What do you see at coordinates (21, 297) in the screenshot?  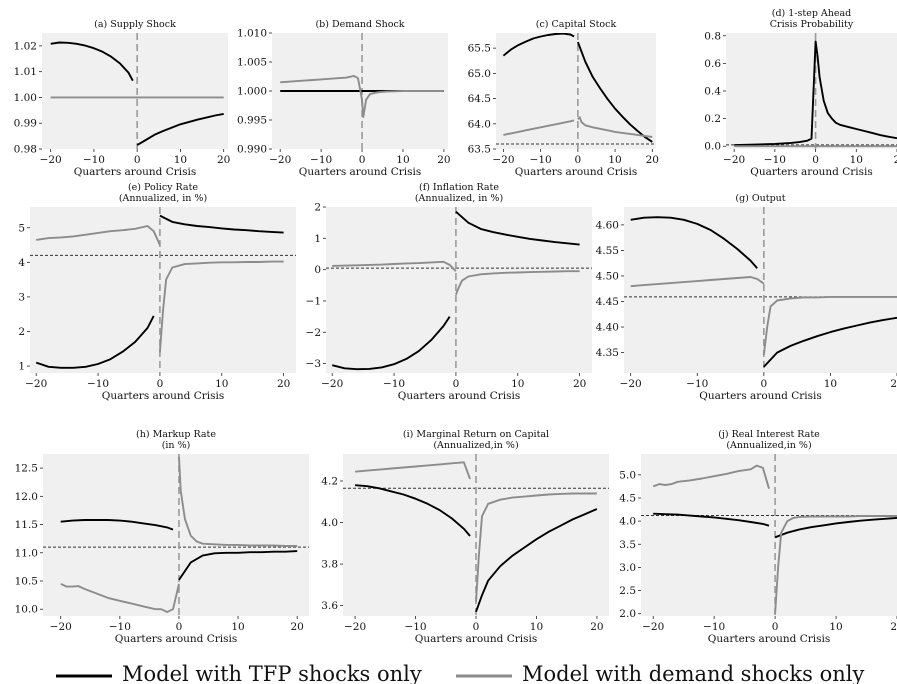 I see `y-tick-label: 3` at bounding box center [21, 297].